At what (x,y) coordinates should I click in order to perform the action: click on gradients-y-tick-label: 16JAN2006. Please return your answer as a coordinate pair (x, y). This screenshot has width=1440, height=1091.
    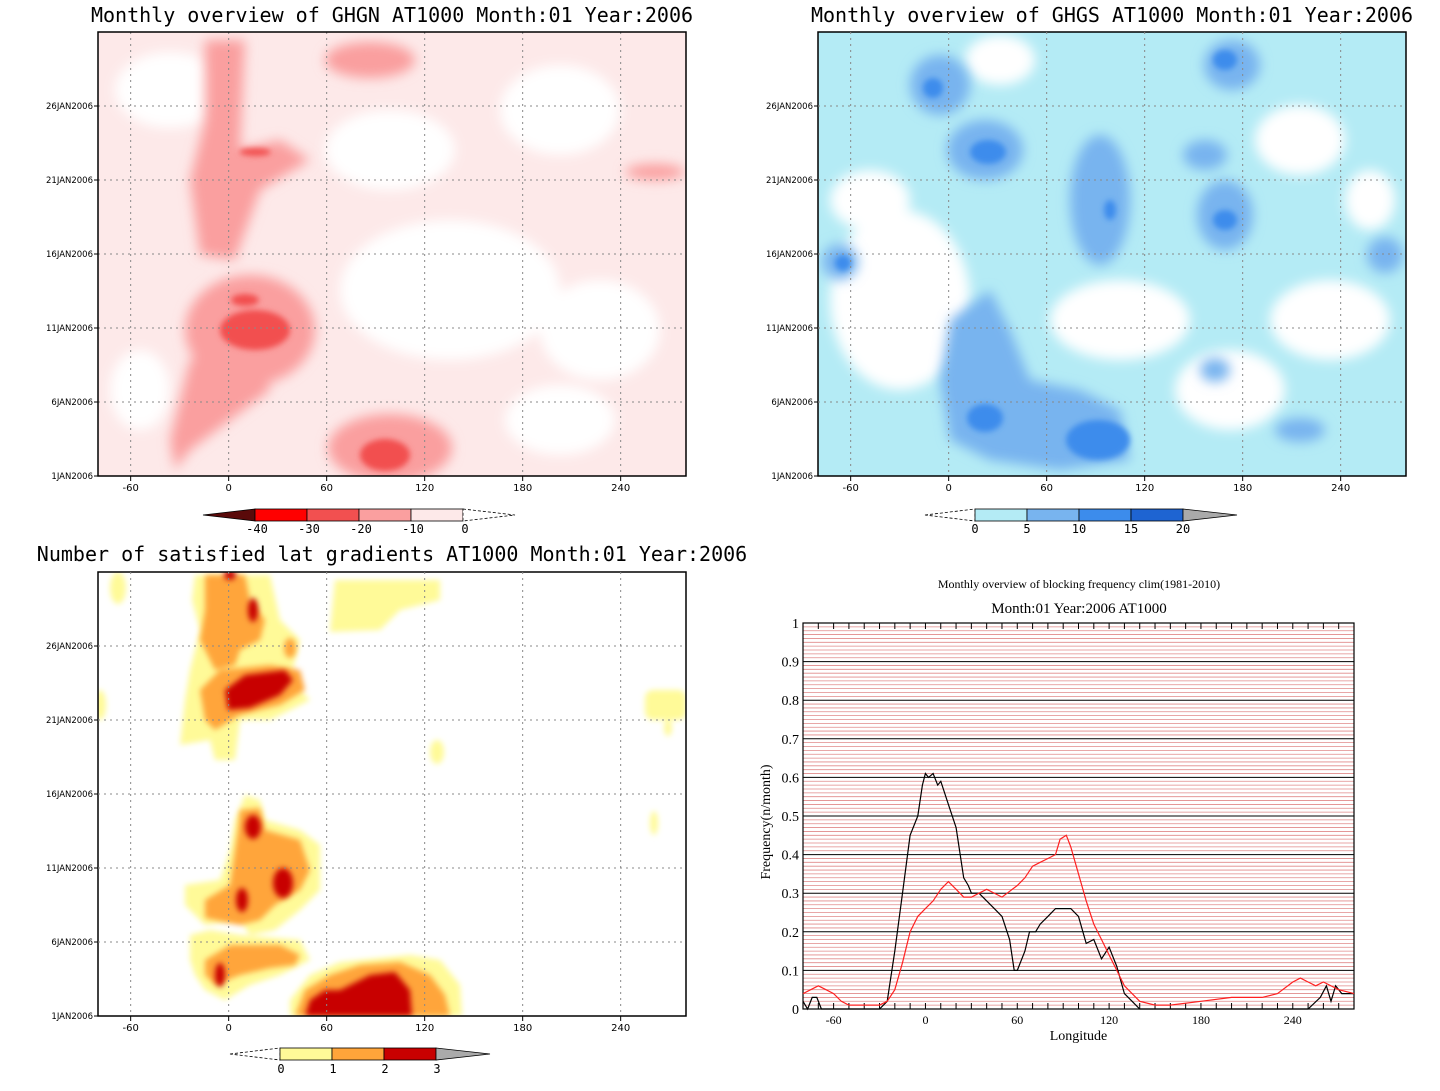
    Looking at the image, I should click on (69, 795).